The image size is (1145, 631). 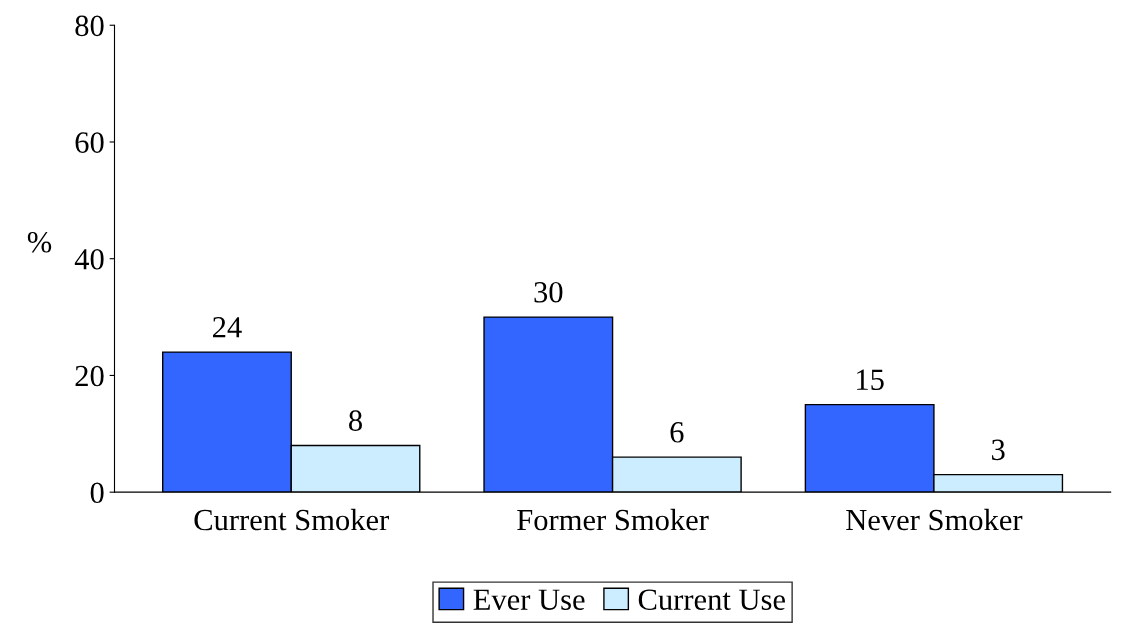 I want to click on data-label: 24, so click(x=227, y=327).